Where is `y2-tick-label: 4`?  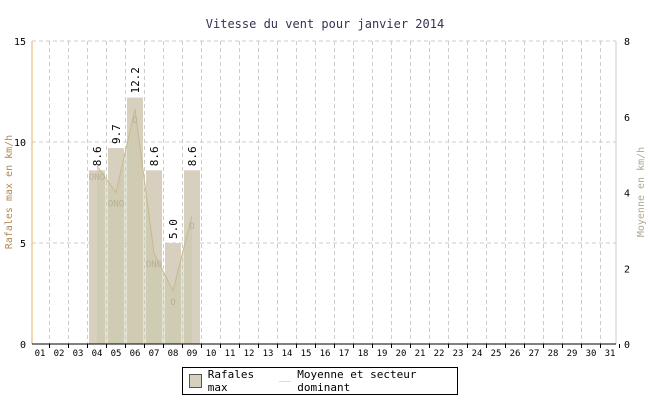 y2-tick-label: 4 is located at coordinates (627, 194).